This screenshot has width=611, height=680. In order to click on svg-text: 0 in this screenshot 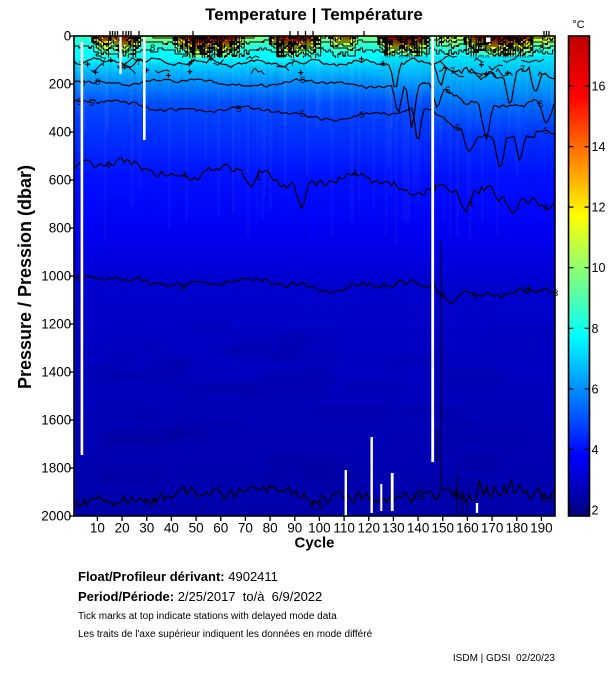, I will do `click(68, 36)`.